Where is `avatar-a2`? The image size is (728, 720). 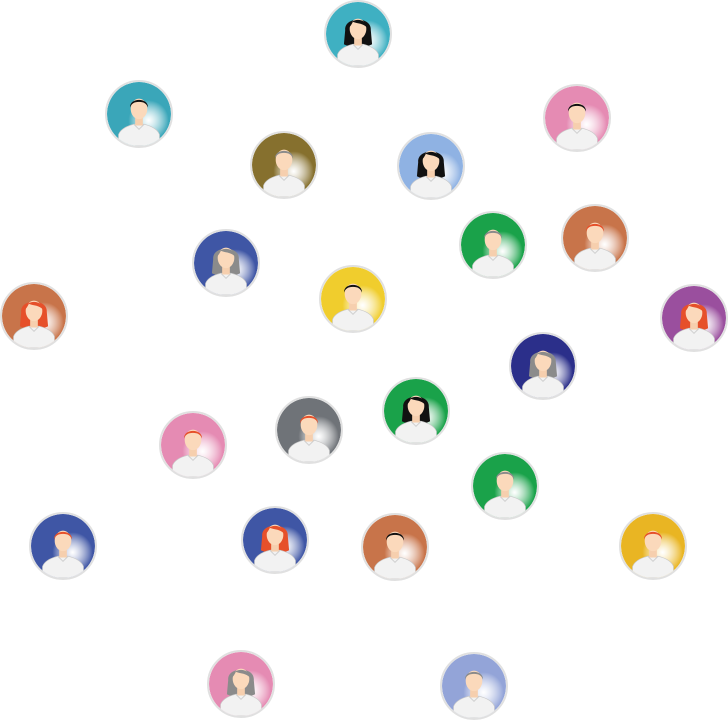 avatar-a2 is located at coordinates (139, 114).